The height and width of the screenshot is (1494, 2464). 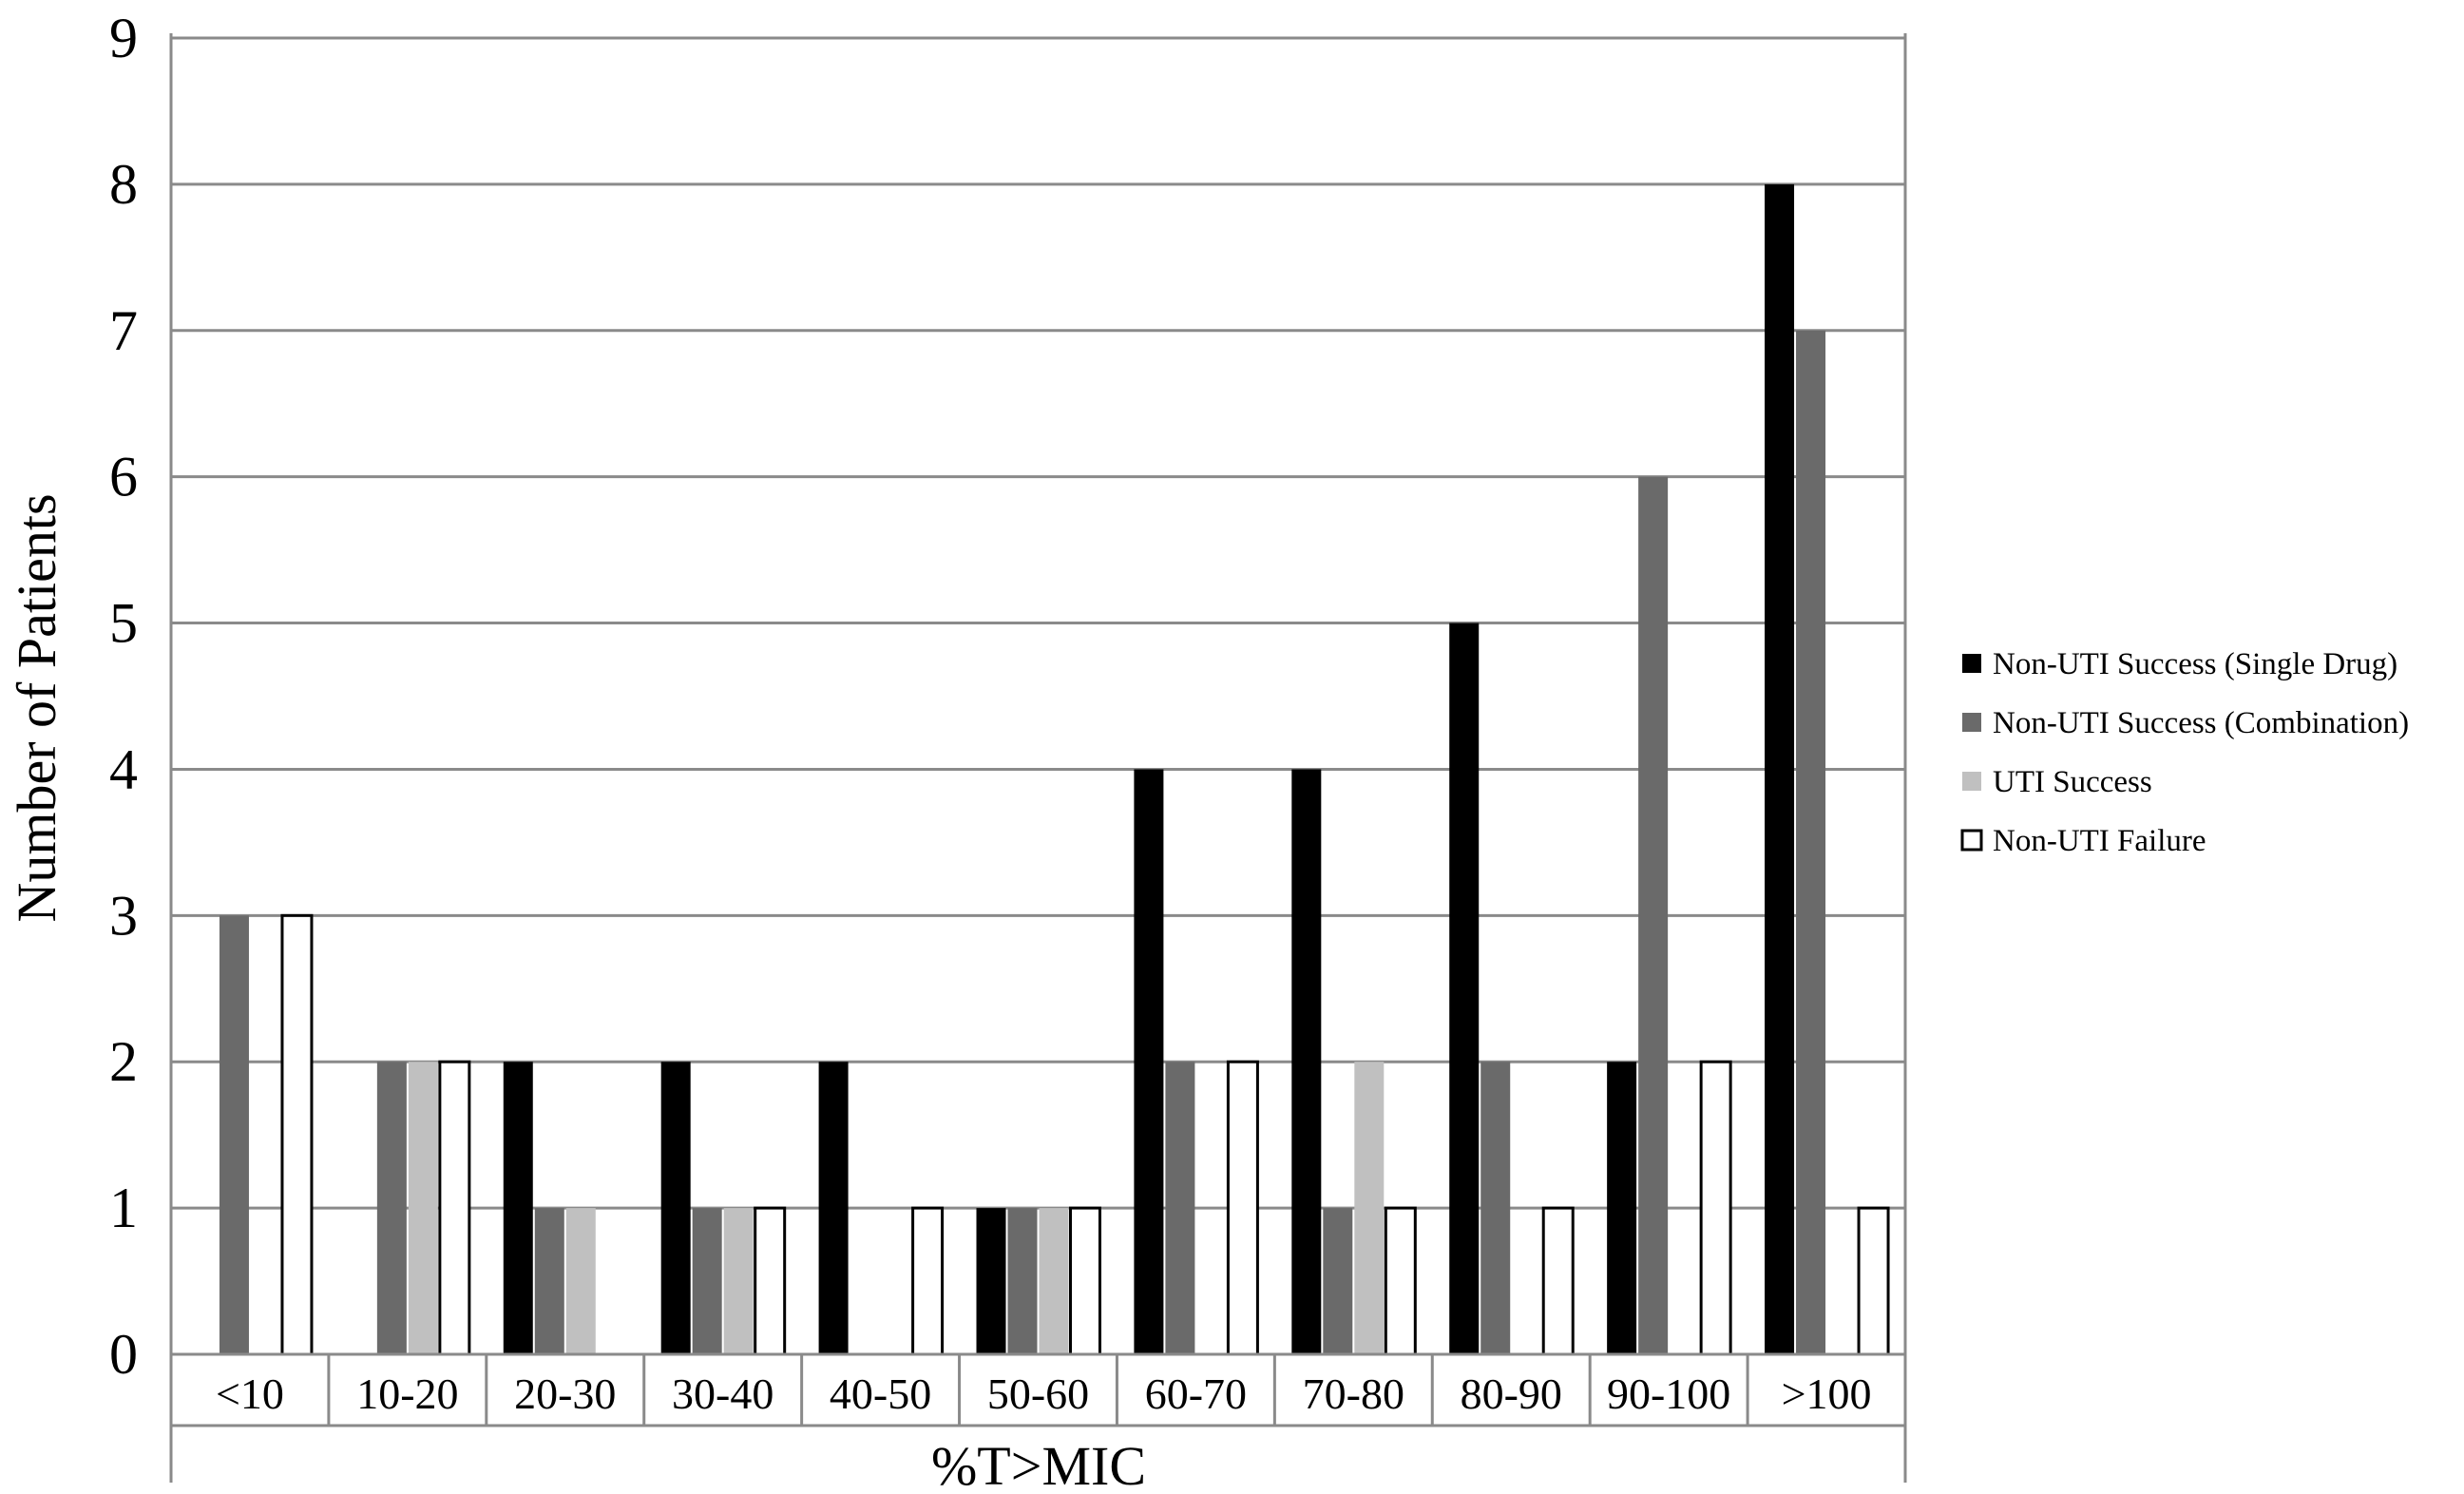 I want to click on y-tick-label: 0, so click(x=123, y=1354).